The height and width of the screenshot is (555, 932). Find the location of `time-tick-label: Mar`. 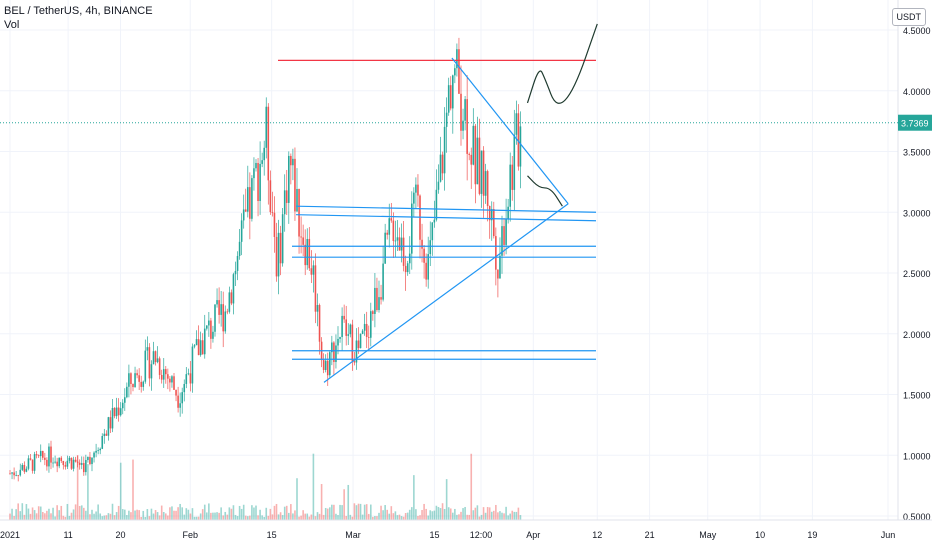

time-tick-label: Mar is located at coordinates (353, 535).